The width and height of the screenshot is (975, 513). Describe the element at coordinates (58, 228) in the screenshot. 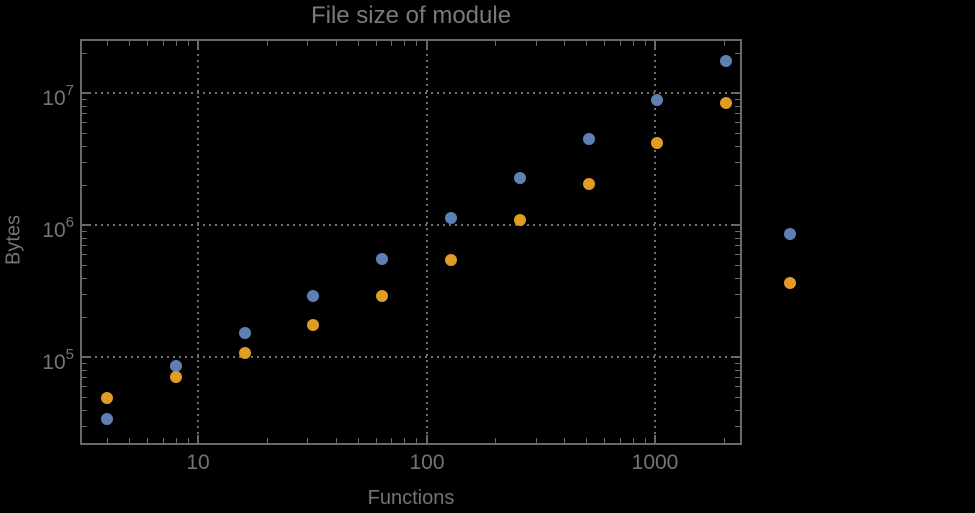

I see `y-tick-label-1e6: 10⁶` at that location.